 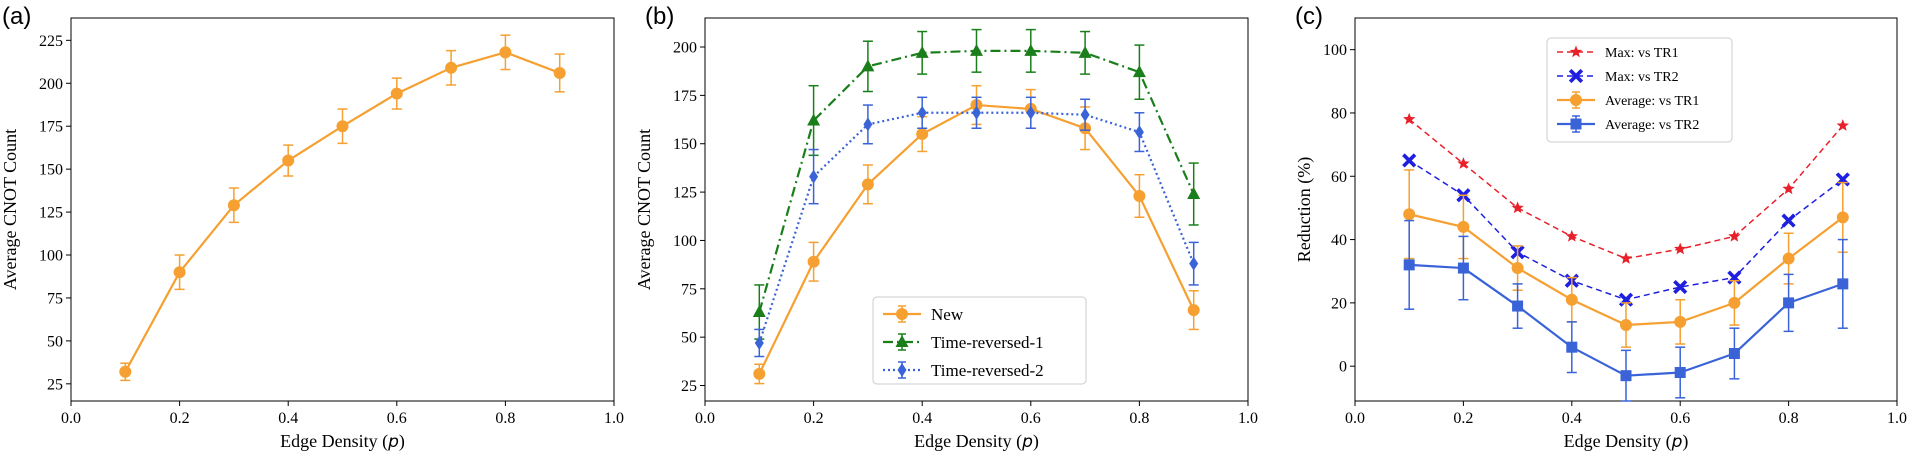 What do you see at coordinates (1897, 418) in the screenshot?
I see `x-tick-label-c: 1.0` at bounding box center [1897, 418].